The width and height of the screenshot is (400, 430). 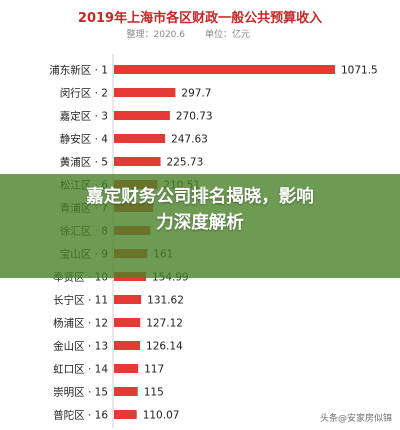 What do you see at coordinates (80, 393) in the screenshot?
I see `category-label: 崇明区 · 15` at bounding box center [80, 393].